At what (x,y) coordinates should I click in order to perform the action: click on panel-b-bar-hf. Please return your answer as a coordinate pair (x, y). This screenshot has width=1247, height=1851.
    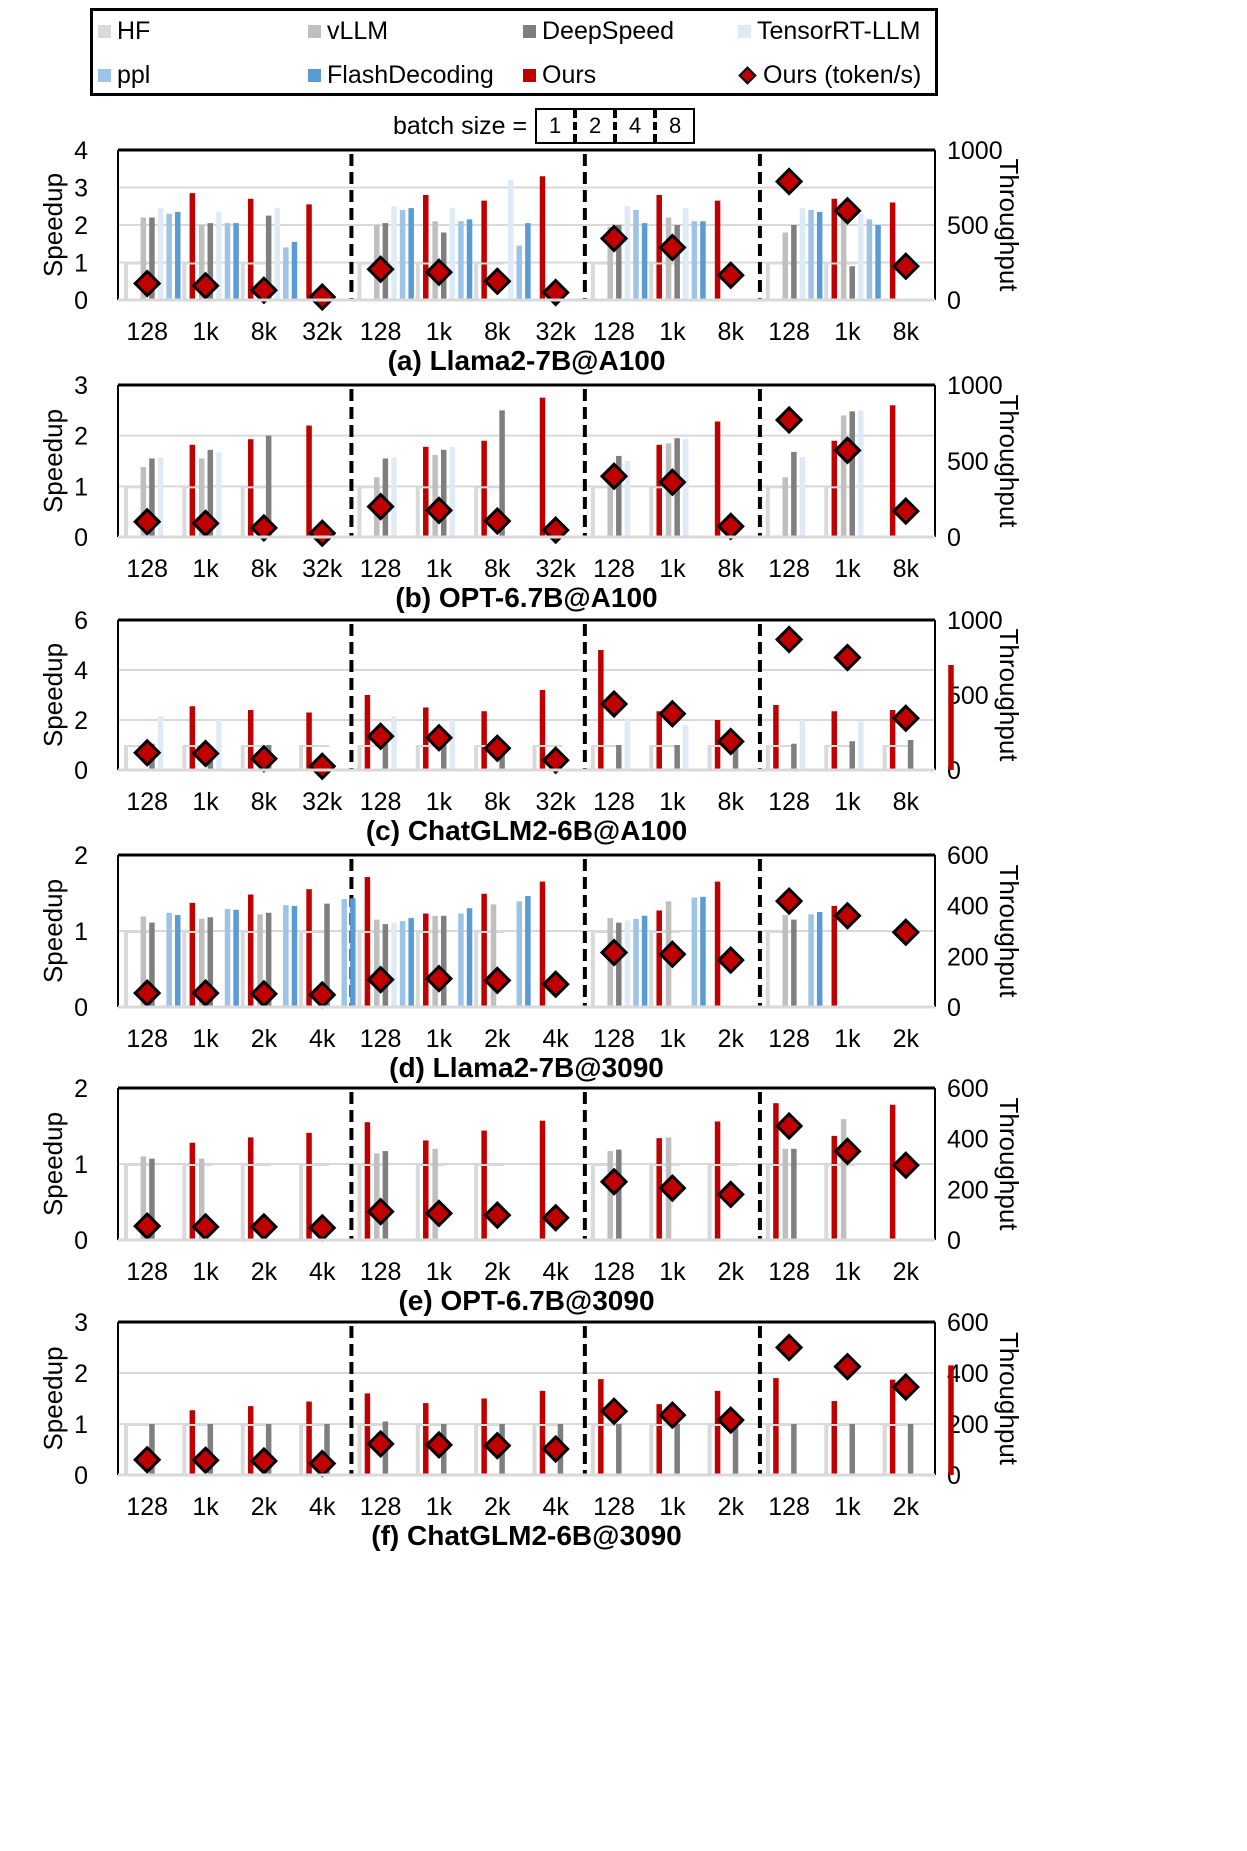
    Looking at the image, I should click on (826, 511).